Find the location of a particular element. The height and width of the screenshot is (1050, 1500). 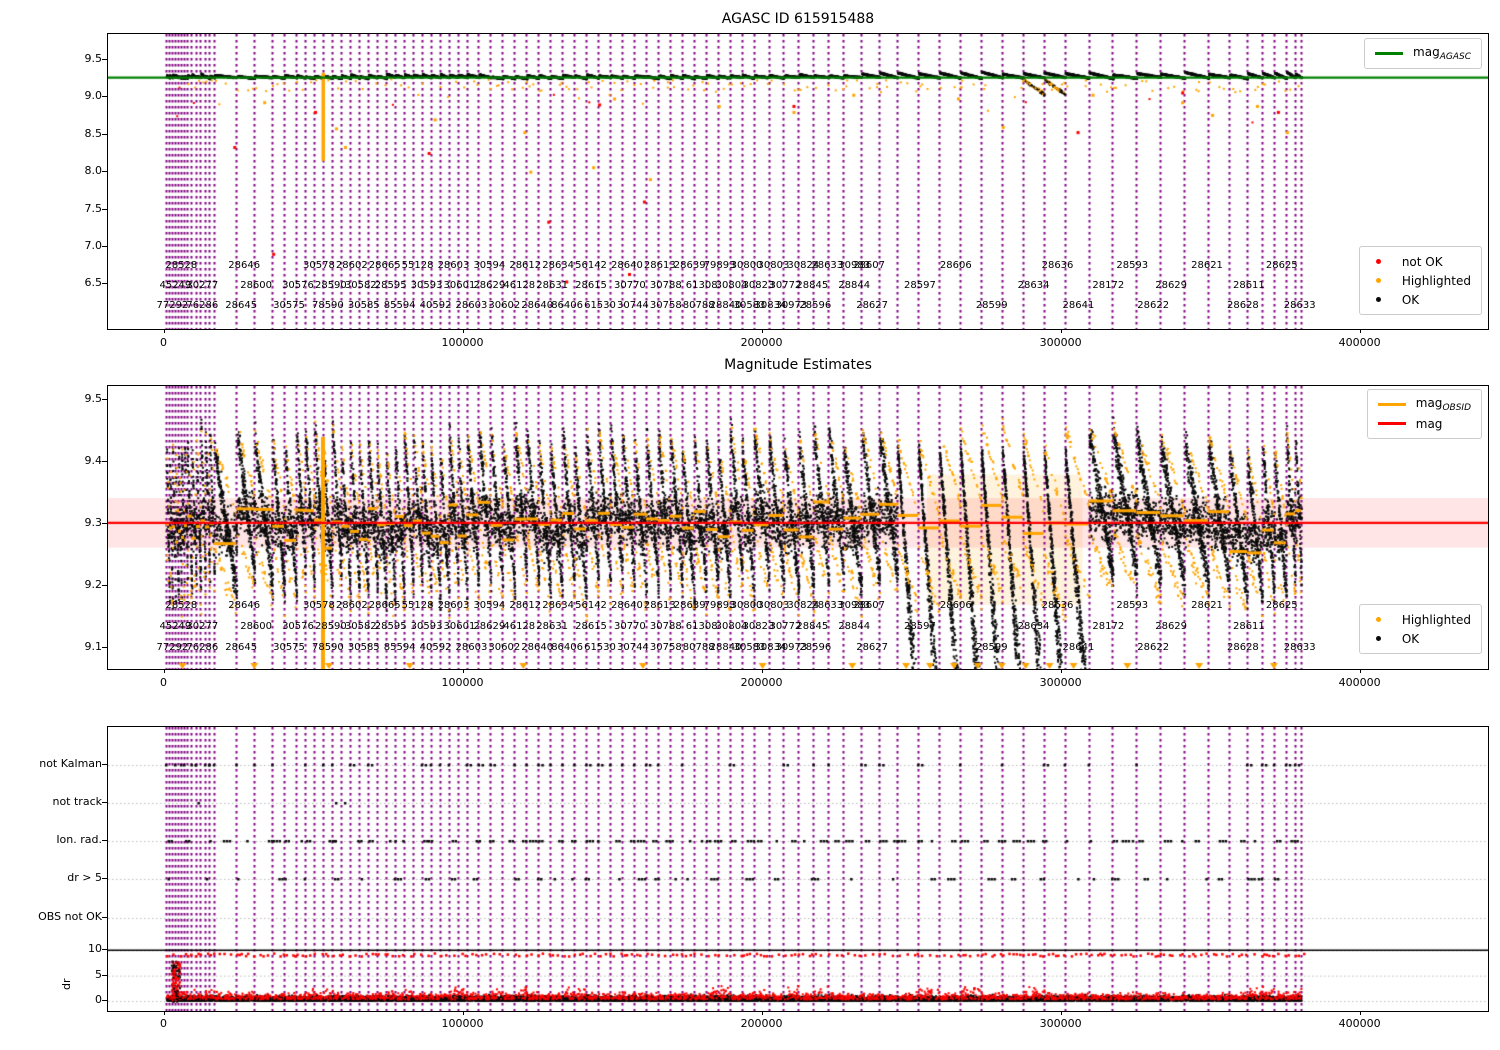

category-tick-label: not track is located at coordinates (77, 801).